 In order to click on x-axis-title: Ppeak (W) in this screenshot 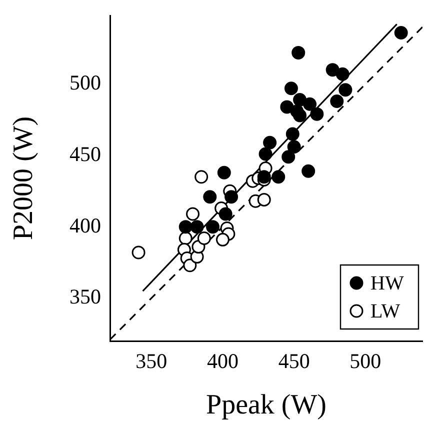, I will do `click(266, 405)`.